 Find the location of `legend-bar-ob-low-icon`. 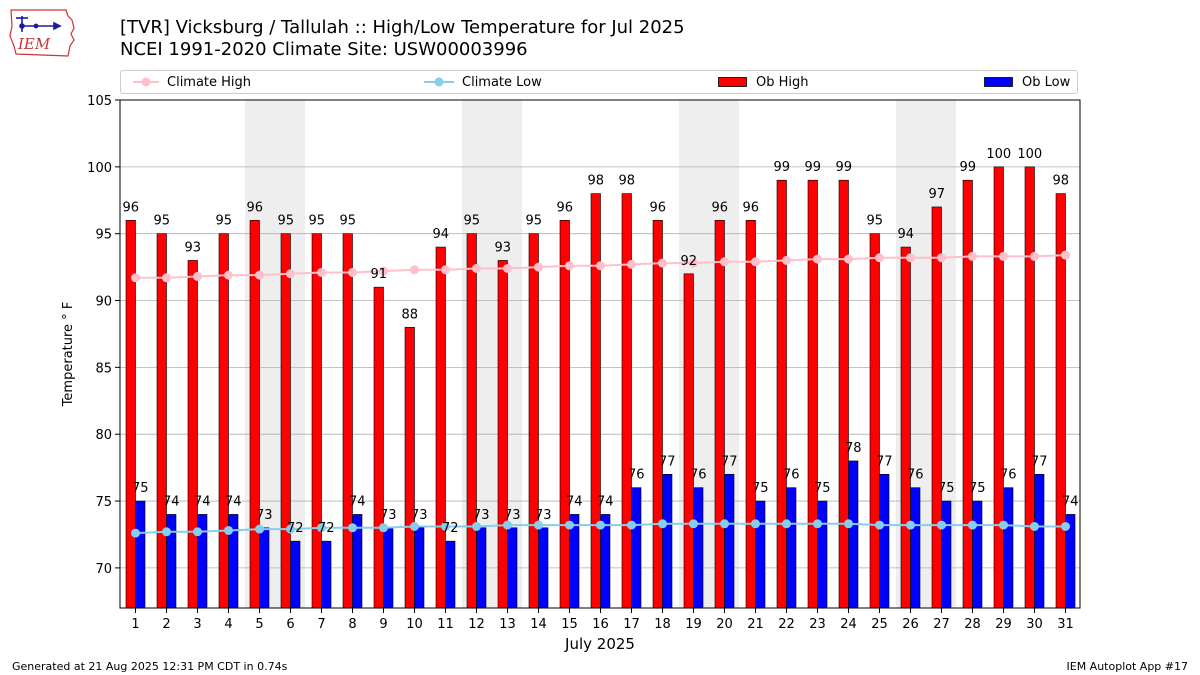

legend-bar-ob-low-icon is located at coordinates (998, 82).